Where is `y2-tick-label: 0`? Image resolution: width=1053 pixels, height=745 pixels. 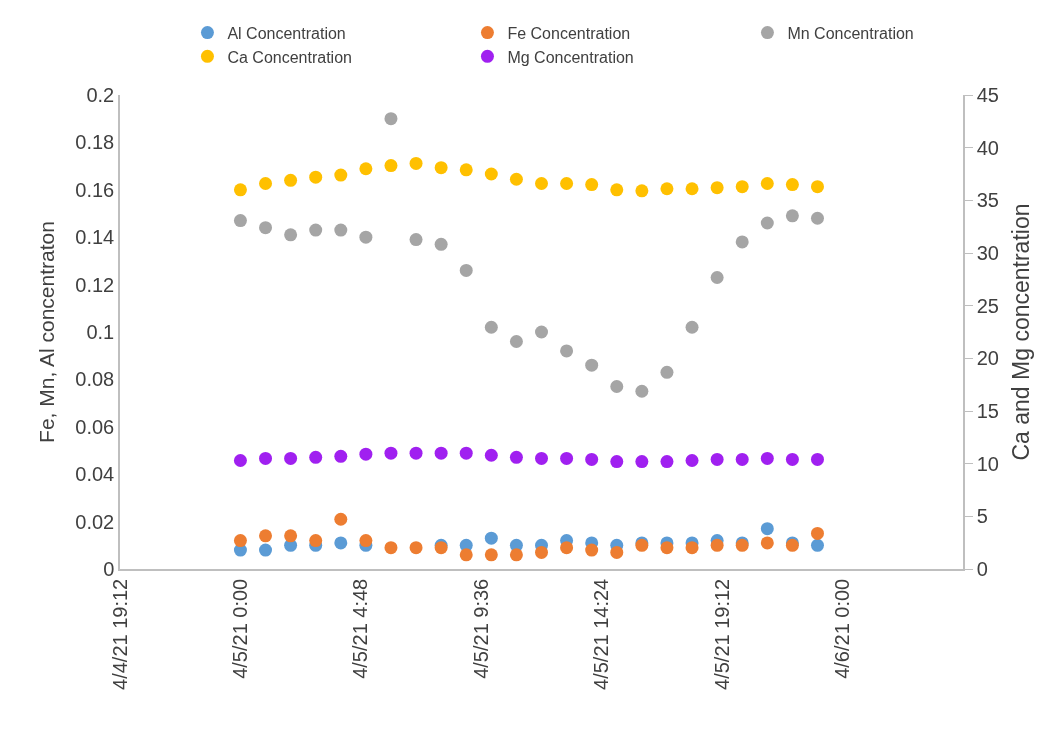
y2-tick-label: 0 is located at coordinates (982, 569).